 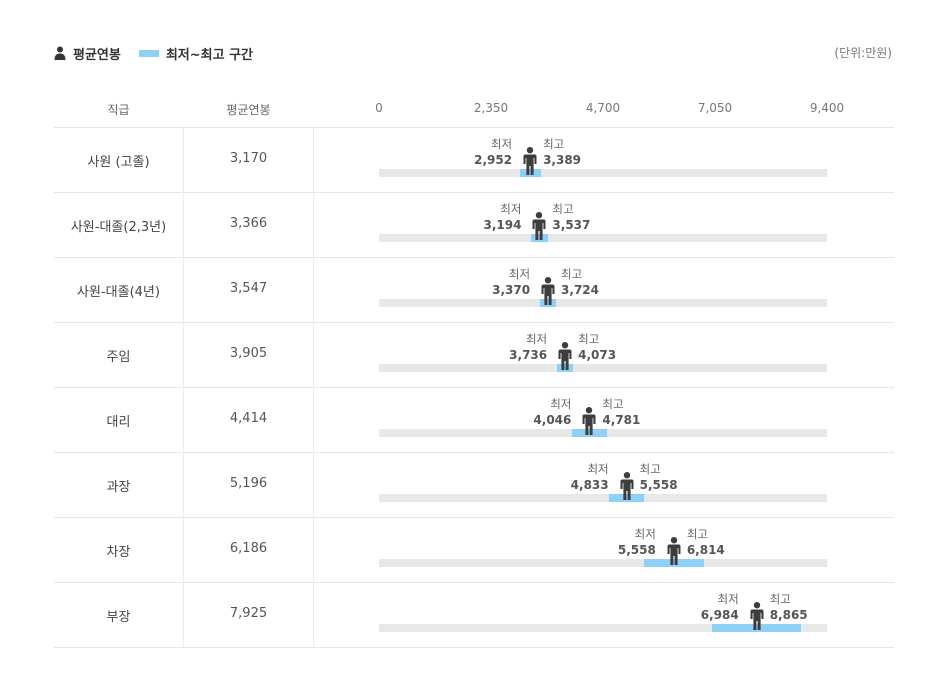 What do you see at coordinates (511, 290) in the screenshot?
I see `min-value-label: 3,370` at bounding box center [511, 290].